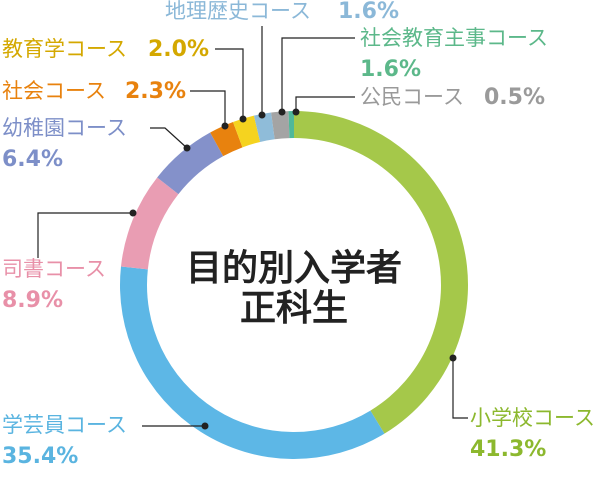  What do you see at coordinates (294, 268) in the screenshot?
I see `chart-title: 目的別入学者` at bounding box center [294, 268].